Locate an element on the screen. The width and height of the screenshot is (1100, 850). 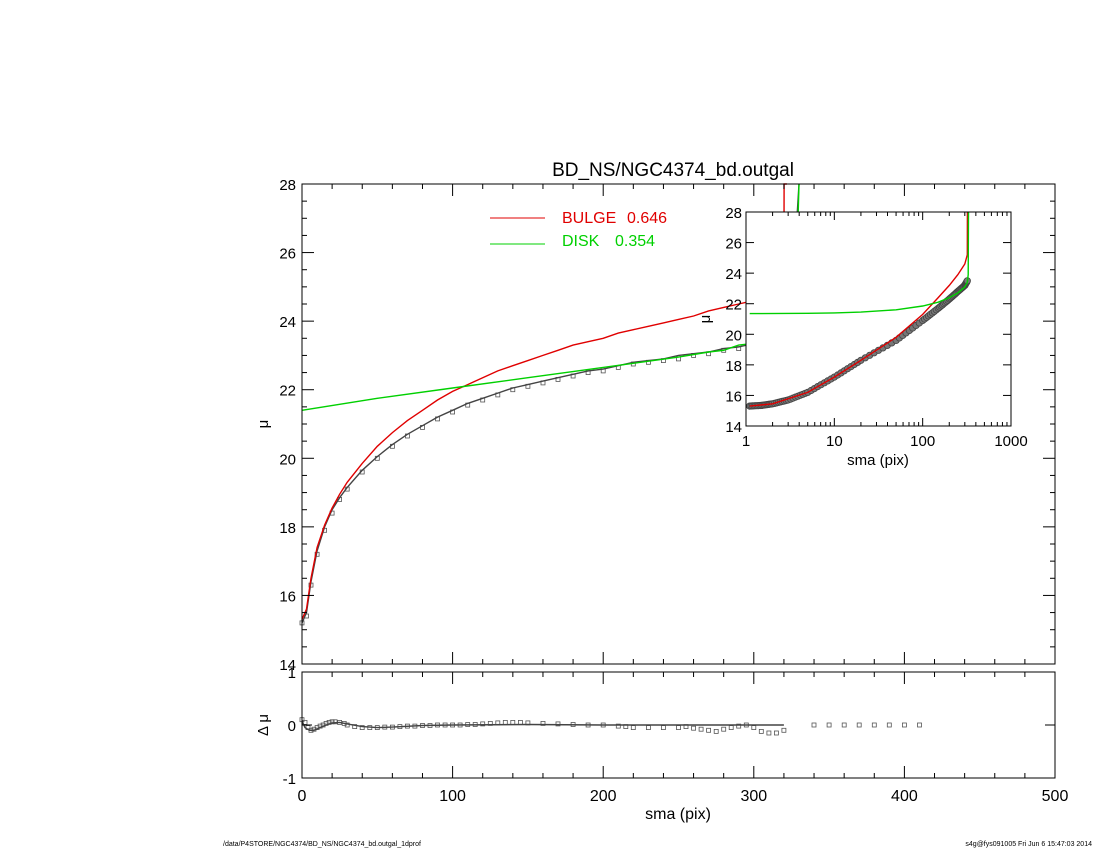
inset-y-tick-label: 16 is located at coordinates (733, 396).